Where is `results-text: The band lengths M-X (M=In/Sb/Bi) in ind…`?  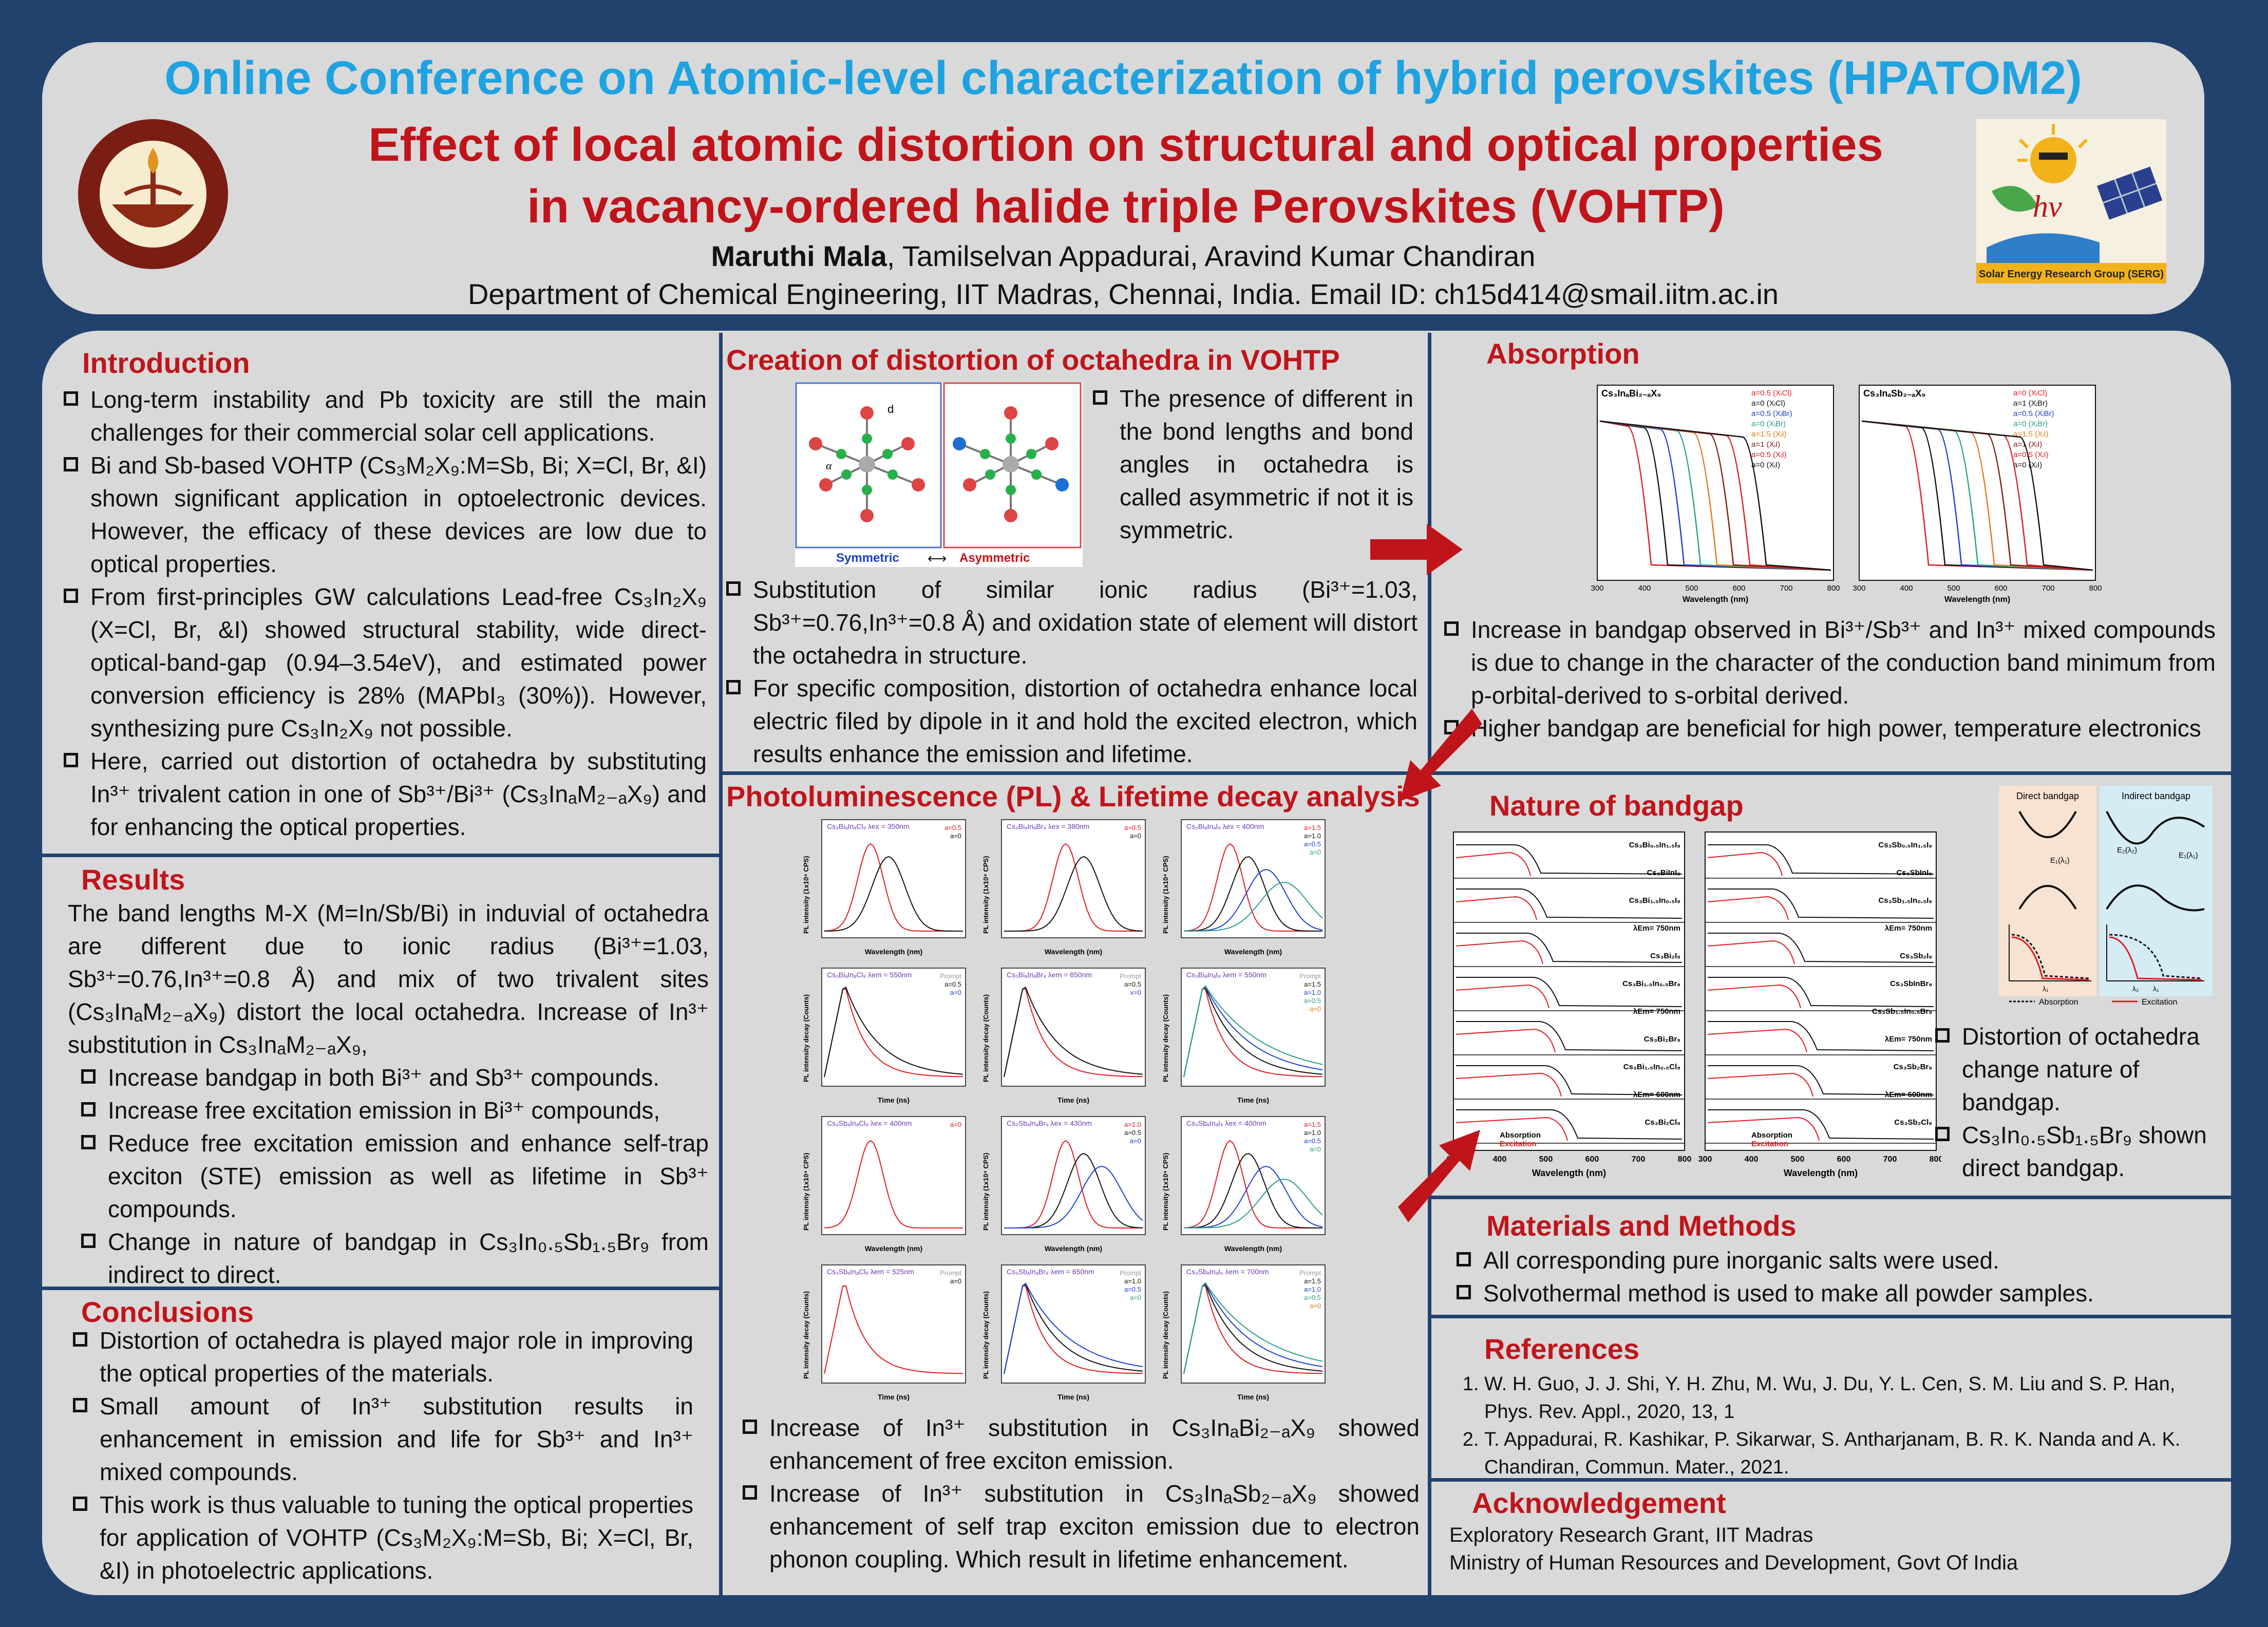
results-text: The band lengths M-X (M=In/Sb/Bi) in ind… is located at coordinates (388, 1094).